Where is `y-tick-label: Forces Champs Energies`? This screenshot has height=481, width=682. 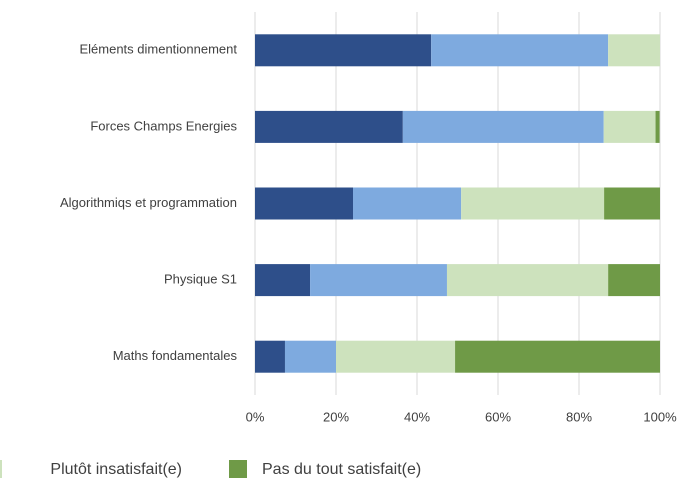
y-tick-label: Forces Champs Energies is located at coordinates (163, 125).